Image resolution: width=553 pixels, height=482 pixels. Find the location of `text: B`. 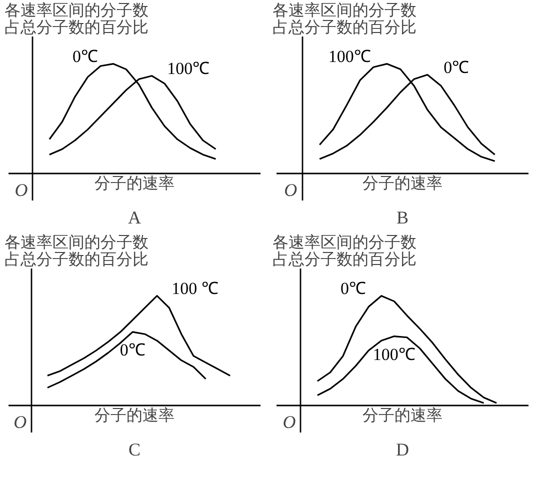

text: B is located at coordinates (402, 218).